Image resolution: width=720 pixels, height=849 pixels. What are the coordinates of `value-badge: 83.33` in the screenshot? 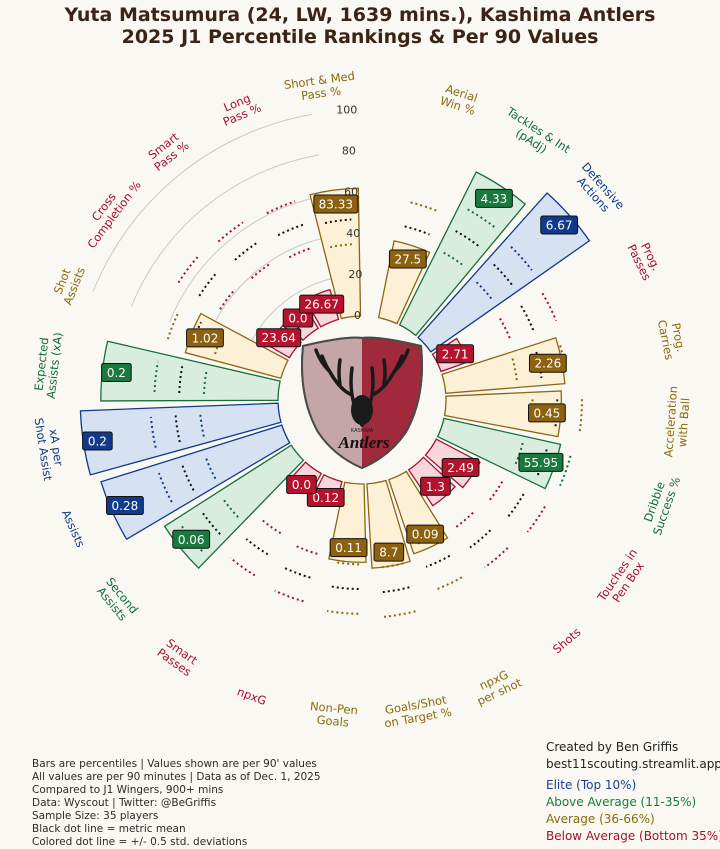 It's located at (336, 204).